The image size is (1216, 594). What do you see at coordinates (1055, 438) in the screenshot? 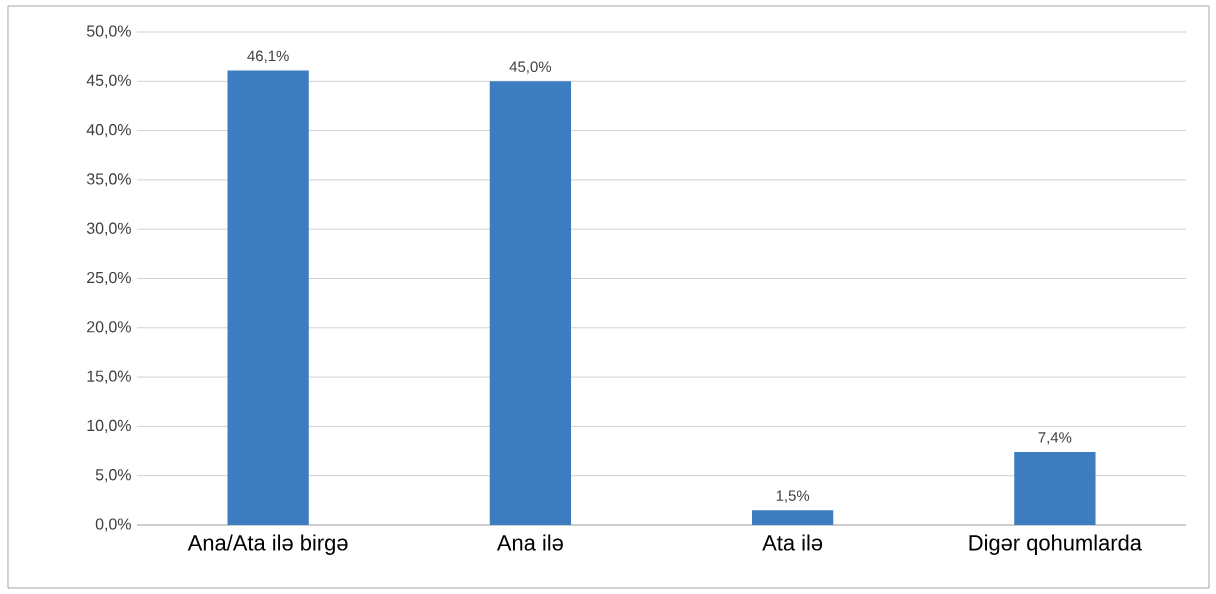
I see `data-label: 7,4%` at bounding box center [1055, 438].